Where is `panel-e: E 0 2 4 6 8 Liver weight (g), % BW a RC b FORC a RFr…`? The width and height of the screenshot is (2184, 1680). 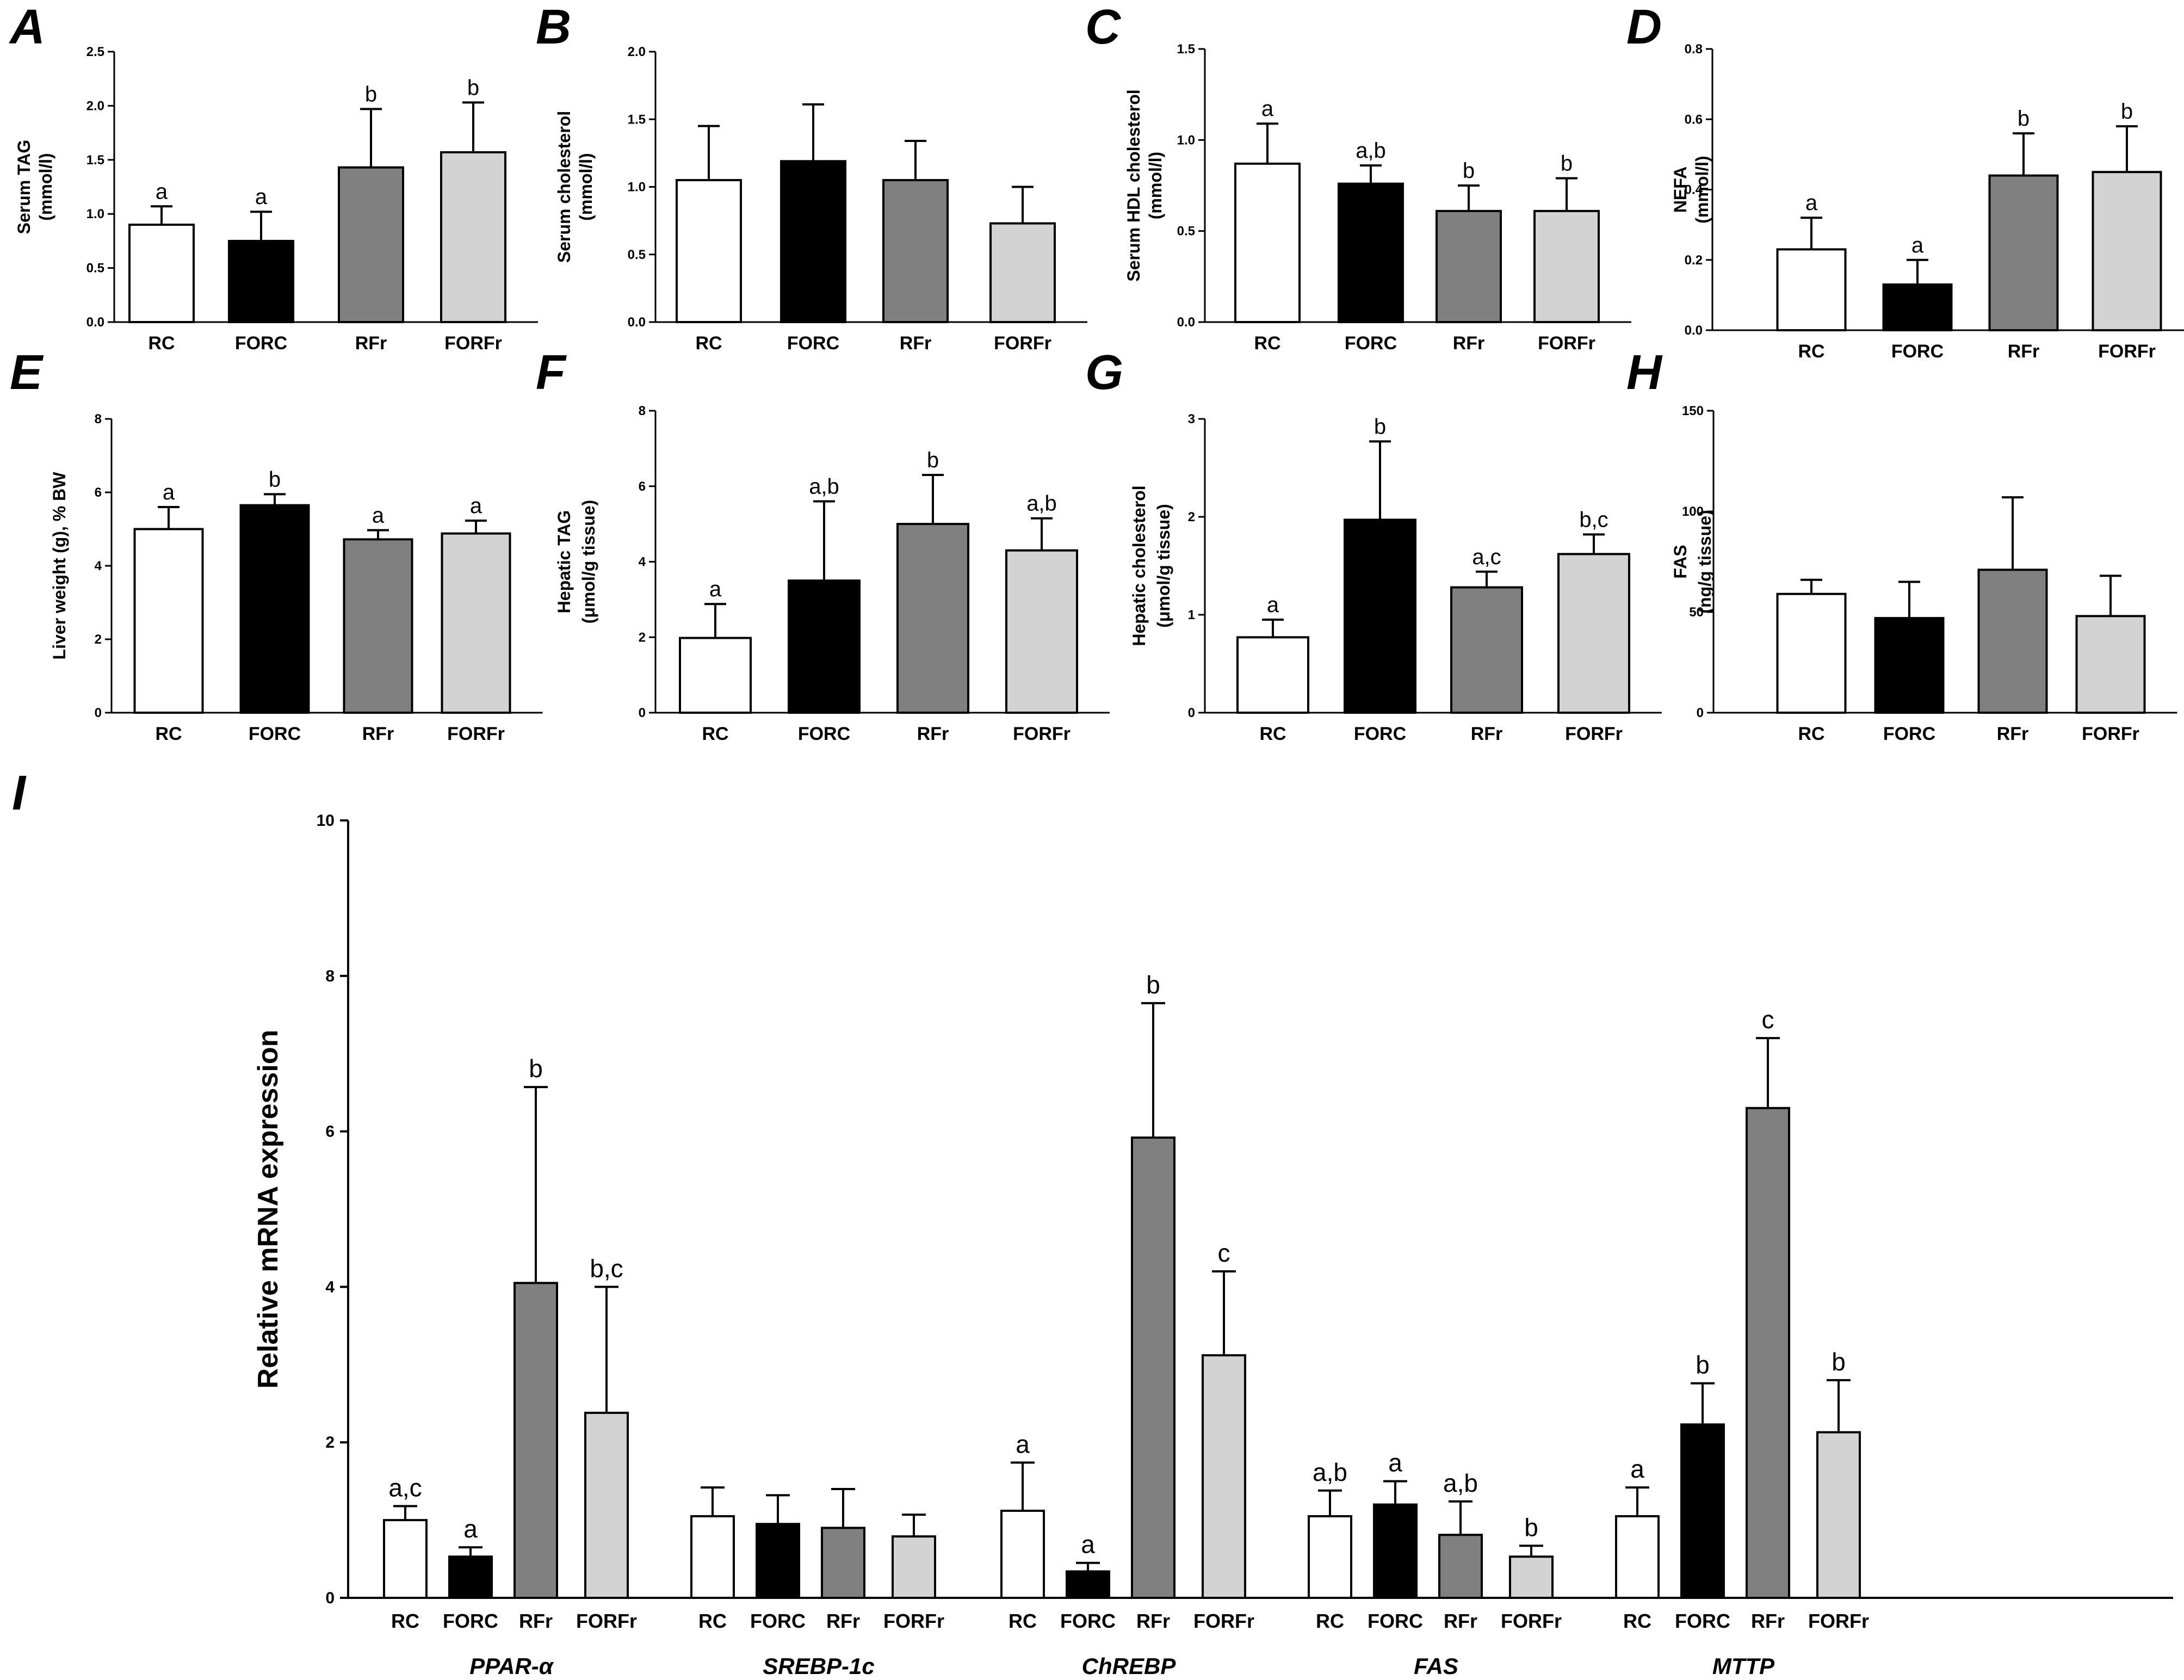 panel-e: E 0 2 4 6 8 Liver weight (g), % BW a RC b FORC a RFr… is located at coordinates (276, 544).